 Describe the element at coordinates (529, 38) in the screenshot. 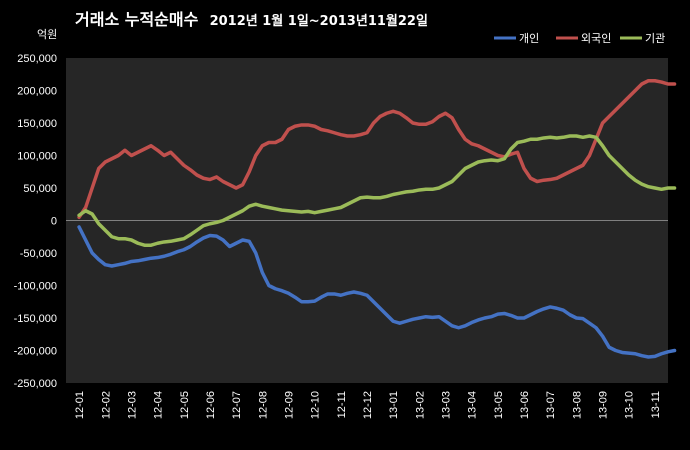

I see `legend-label-0: 개인` at that location.